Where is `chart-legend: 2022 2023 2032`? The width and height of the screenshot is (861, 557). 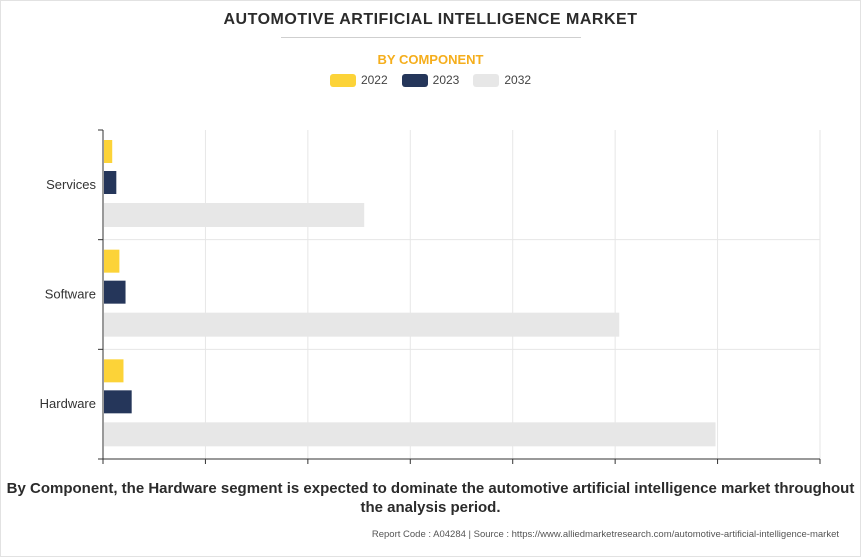
chart-legend: 2022 2023 2032 is located at coordinates (430, 80).